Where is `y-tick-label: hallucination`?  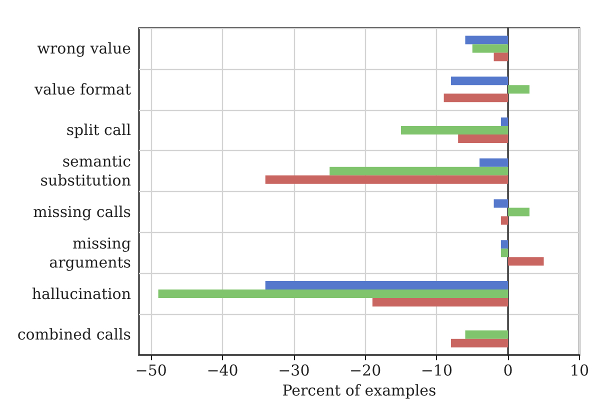
y-tick-label: hallucination is located at coordinates (82, 293).